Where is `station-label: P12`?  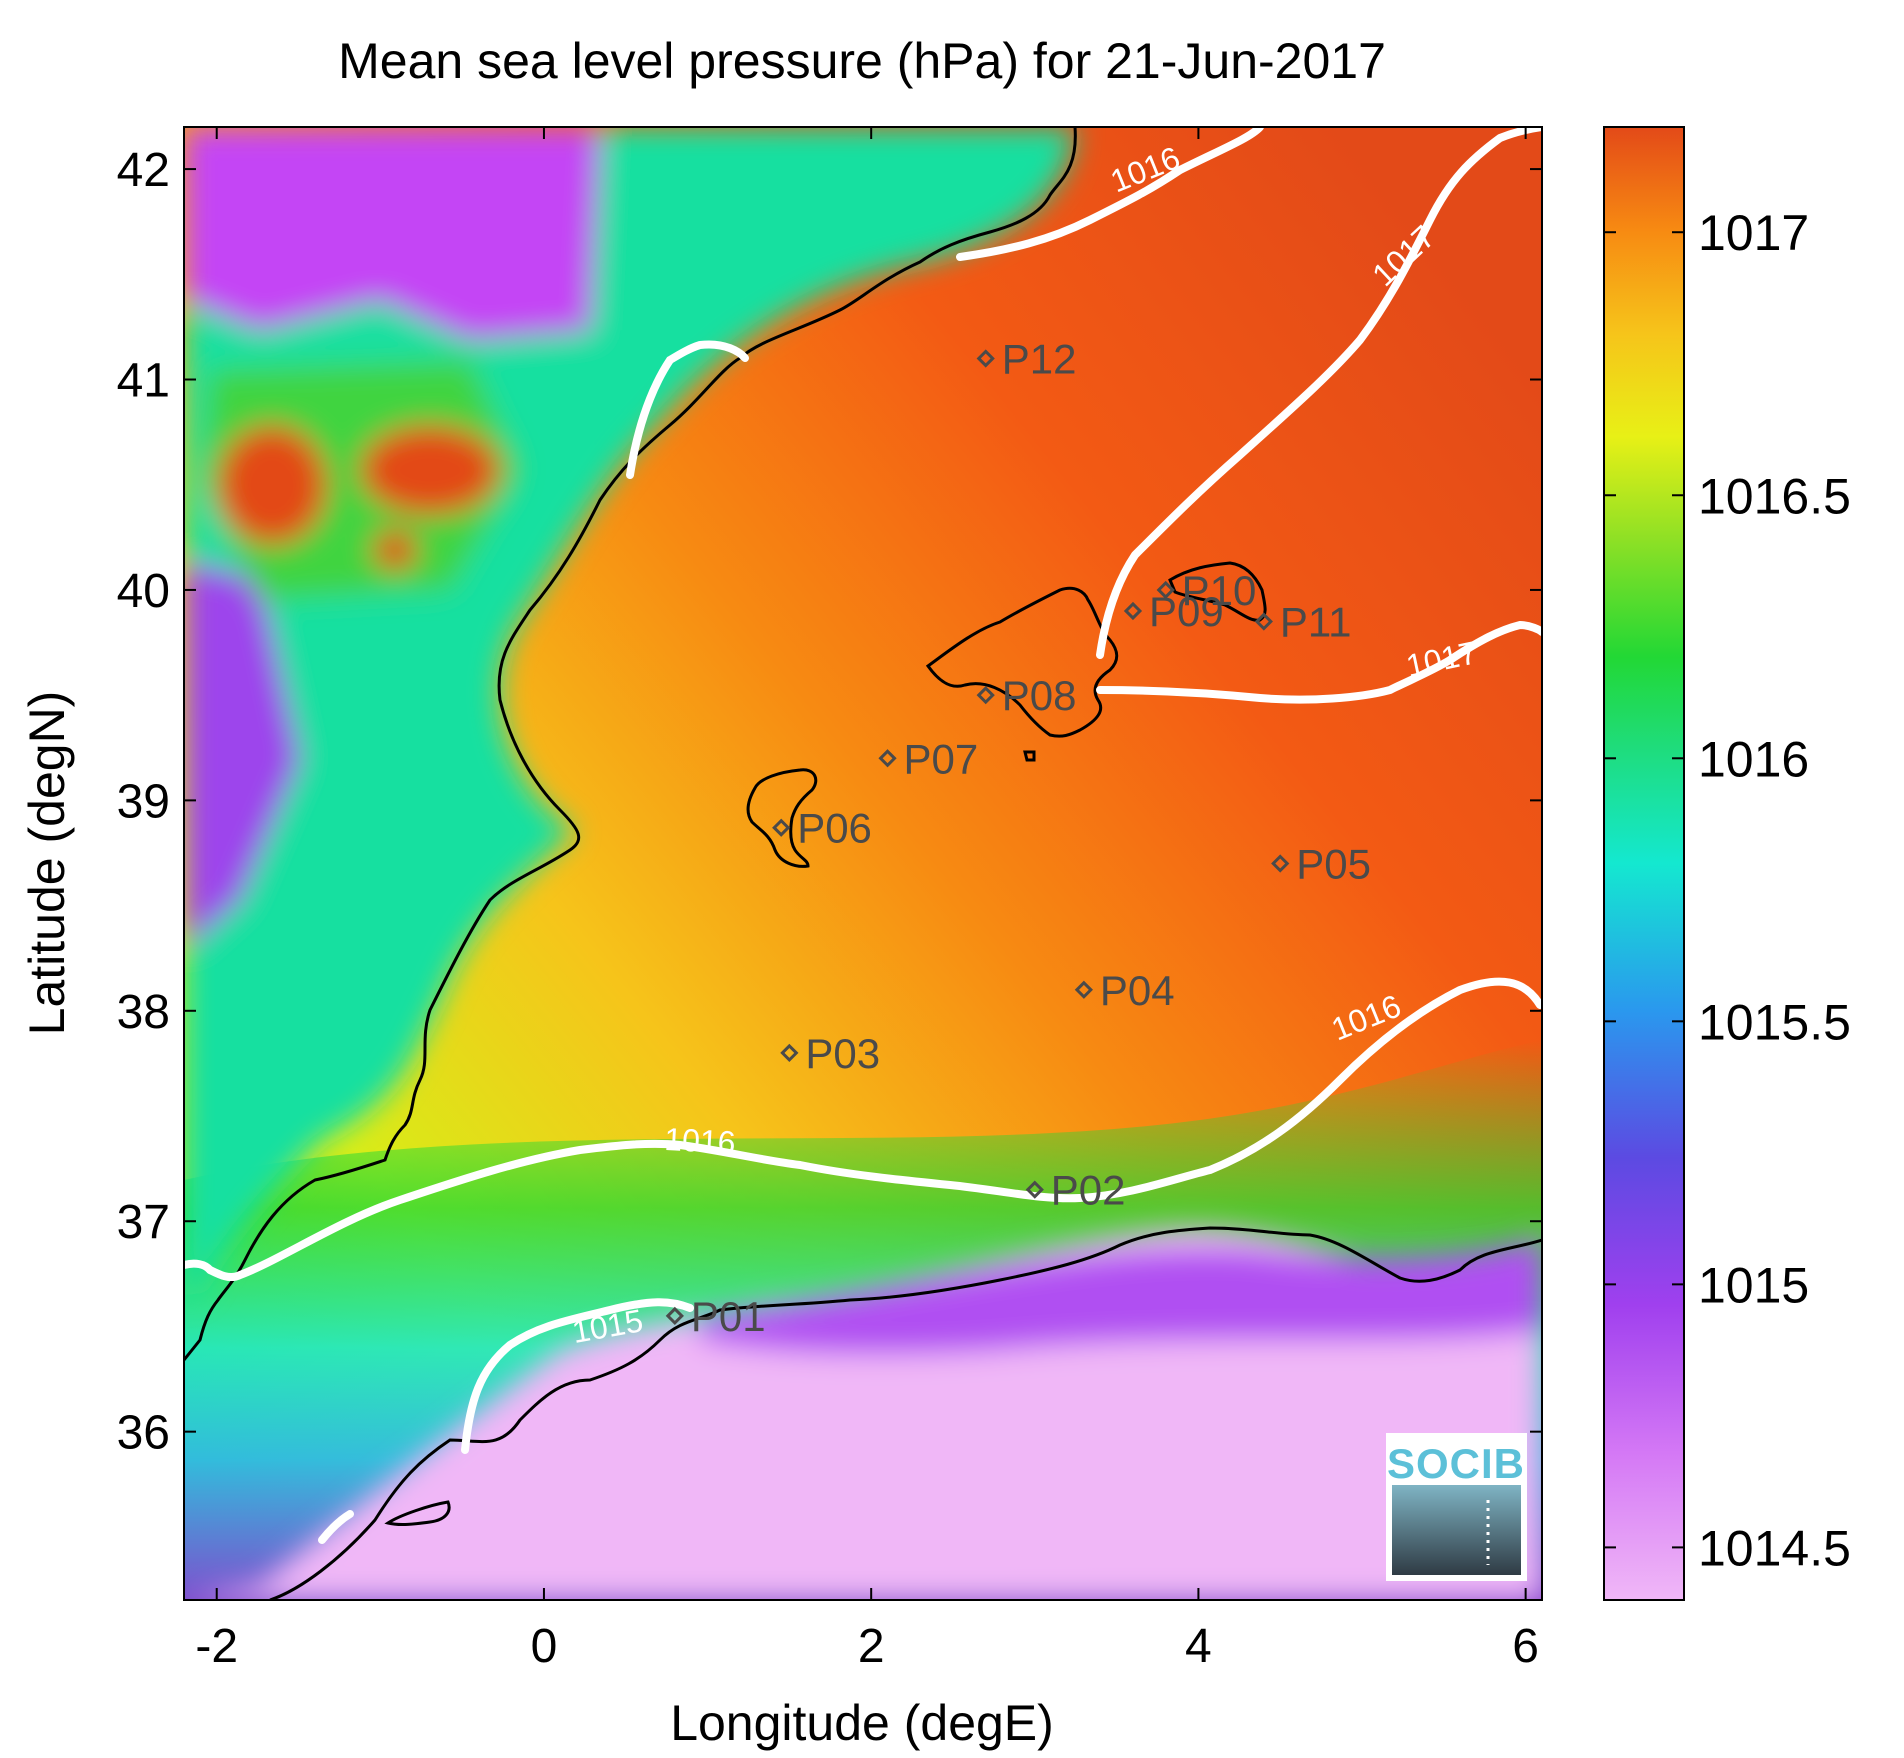
station-label: P12 is located at coordinates (1039, 358).